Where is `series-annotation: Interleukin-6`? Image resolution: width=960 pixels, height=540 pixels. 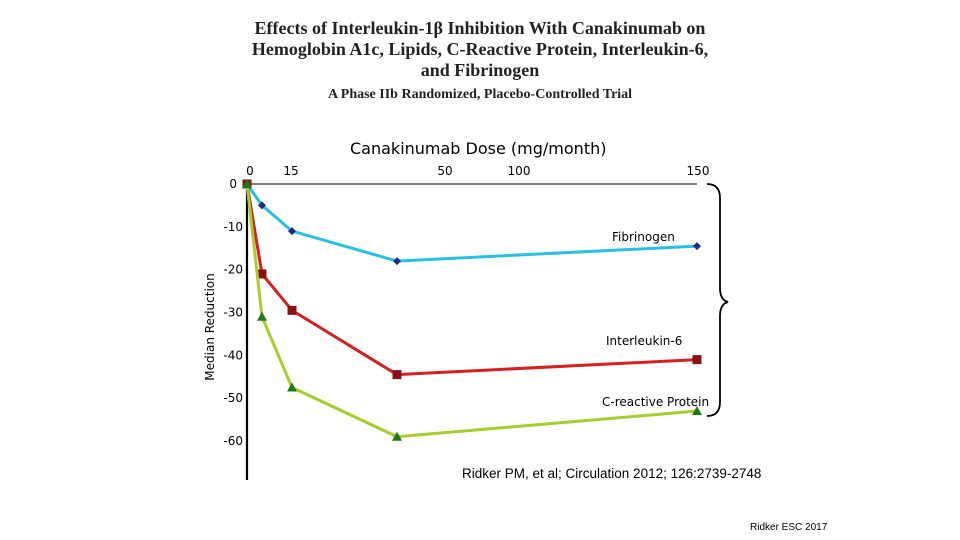
series-annotation: Interleukin-6 is located at coordinates (644, 341).